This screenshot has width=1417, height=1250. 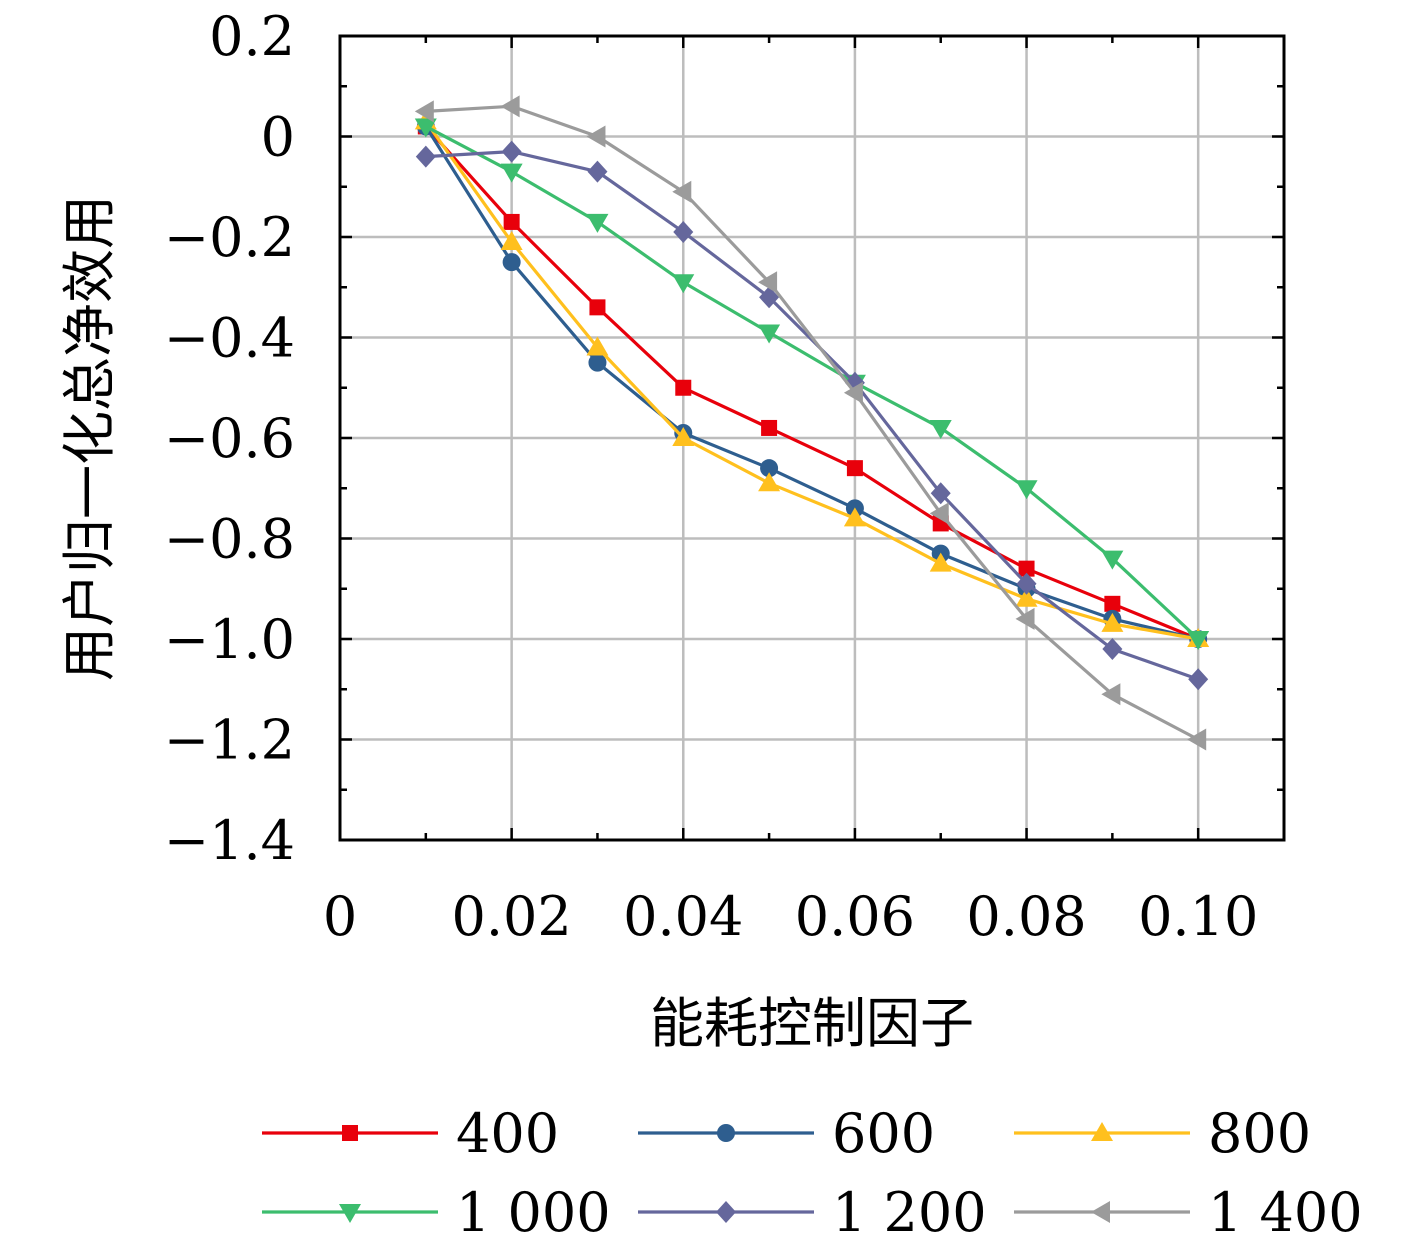 What do you see at coordinates (410, 1133) in the screenshot?
I see `legend-item: 400` at bounding box center [410, 1133].